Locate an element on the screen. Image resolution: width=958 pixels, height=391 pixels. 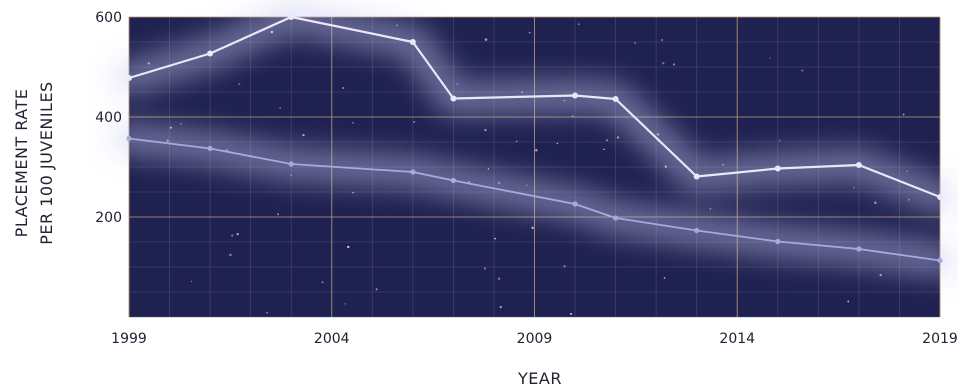
y-tick-label: 200 is located at coordinates (108, 218).